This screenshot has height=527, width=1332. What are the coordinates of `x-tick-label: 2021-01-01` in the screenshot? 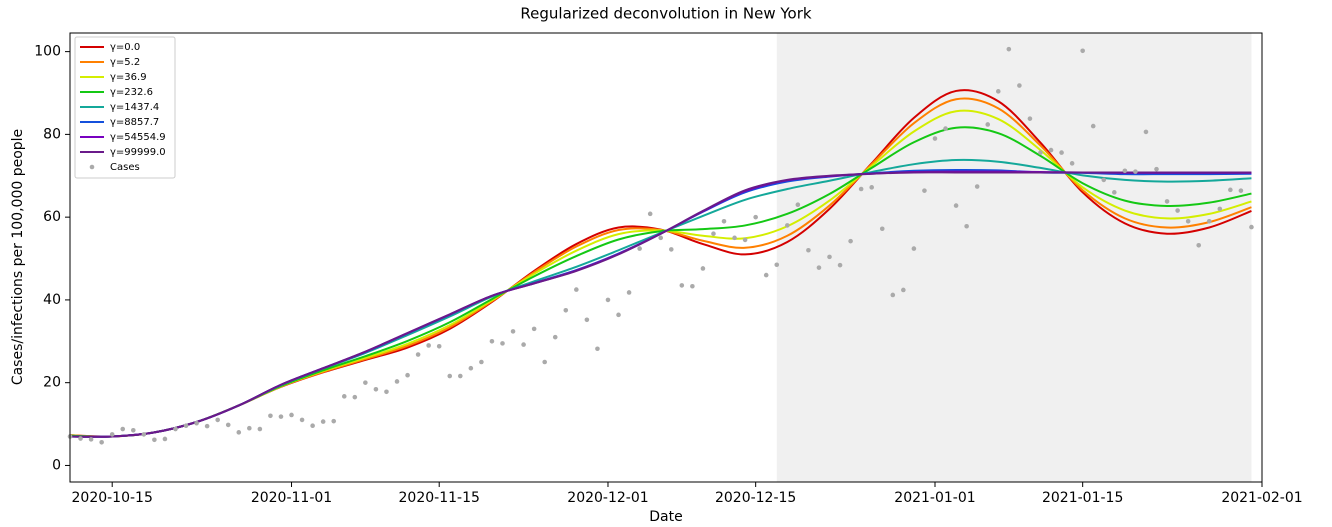 It's located at (934, 498).